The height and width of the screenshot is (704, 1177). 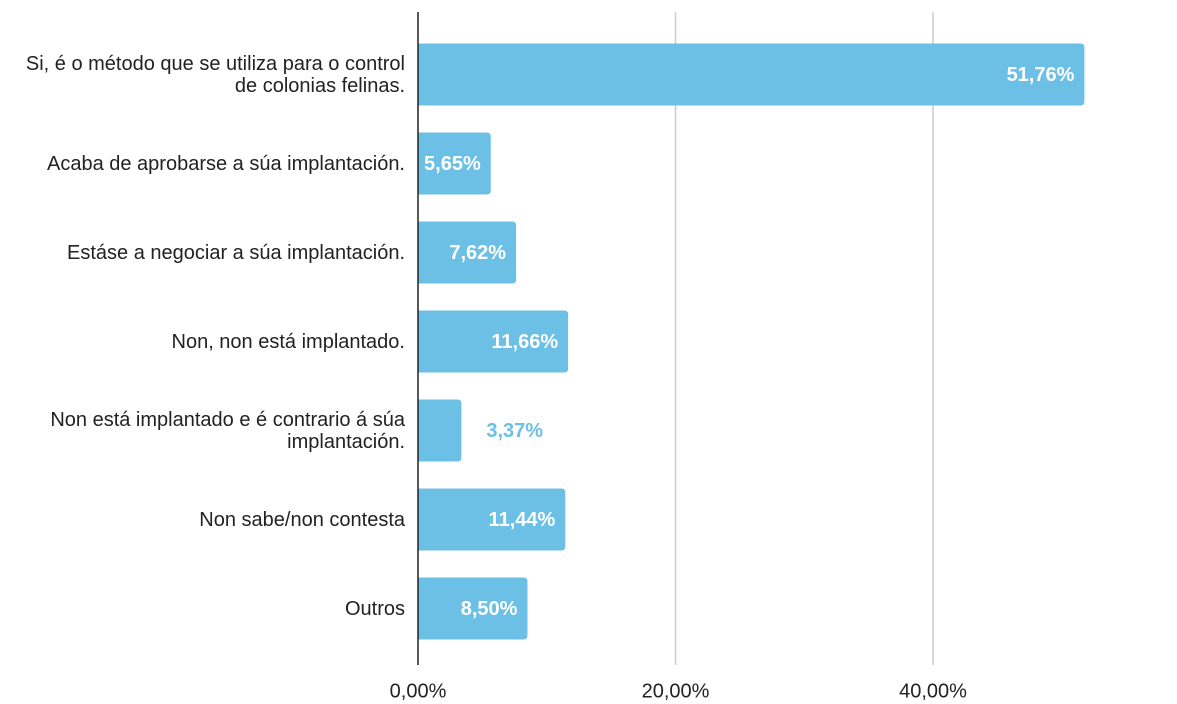 I want to click on data-label: 7,62%, so click(x=477, y=253).